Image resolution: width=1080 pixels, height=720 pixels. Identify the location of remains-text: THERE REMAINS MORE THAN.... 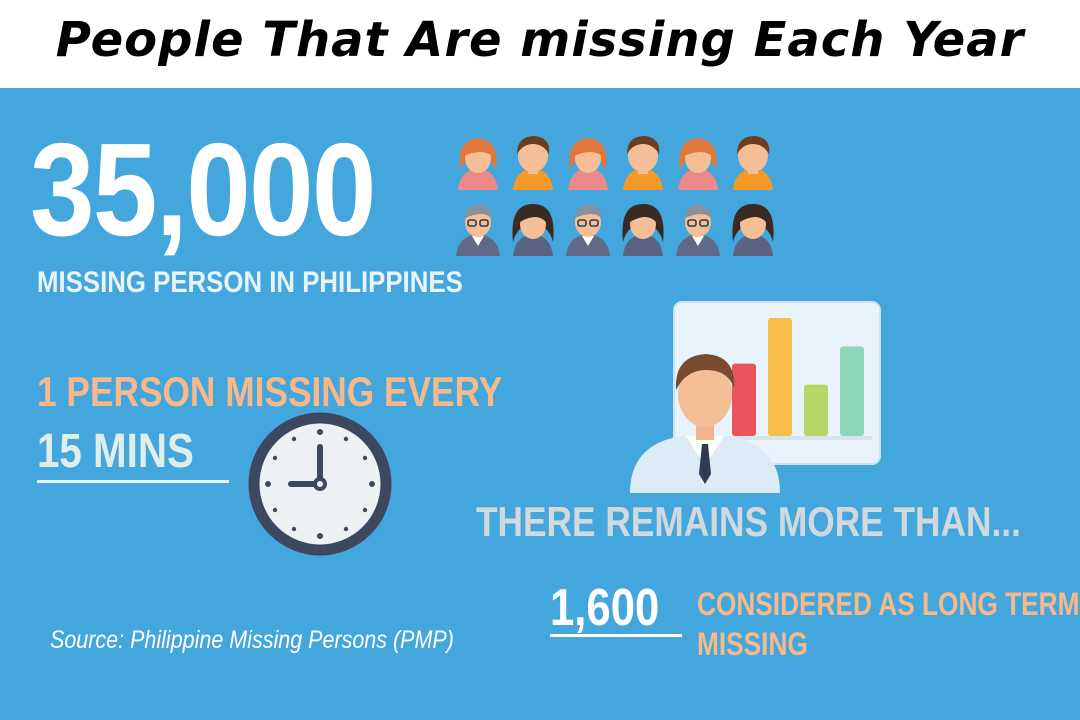
(748, 521).